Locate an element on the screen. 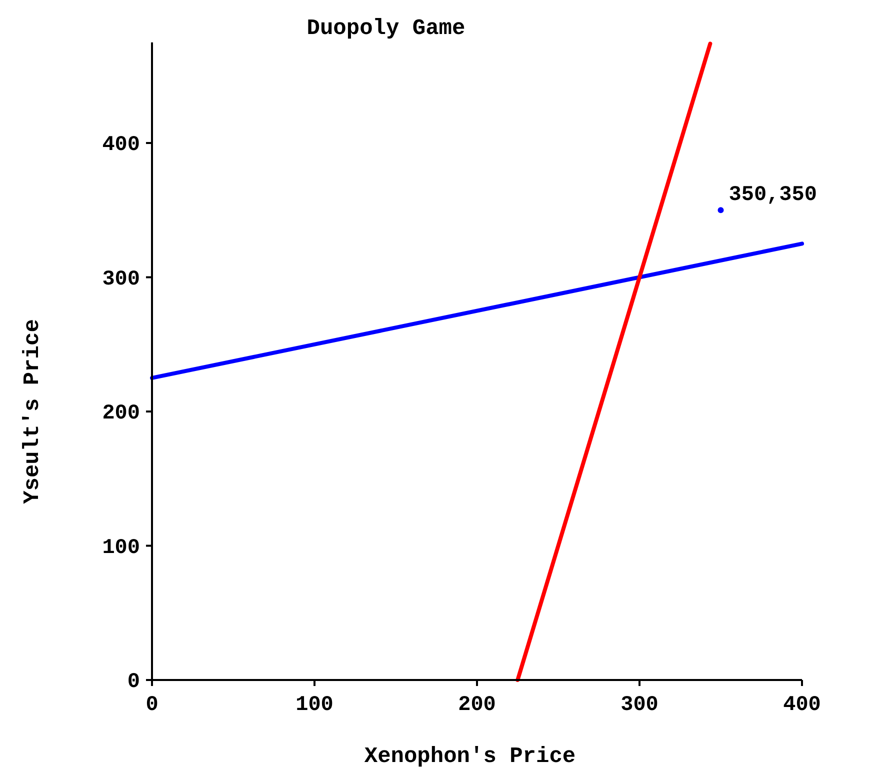 This screenshot has width=872, height=782. y-tick-label: 300 is located at coordinates (121, 280).